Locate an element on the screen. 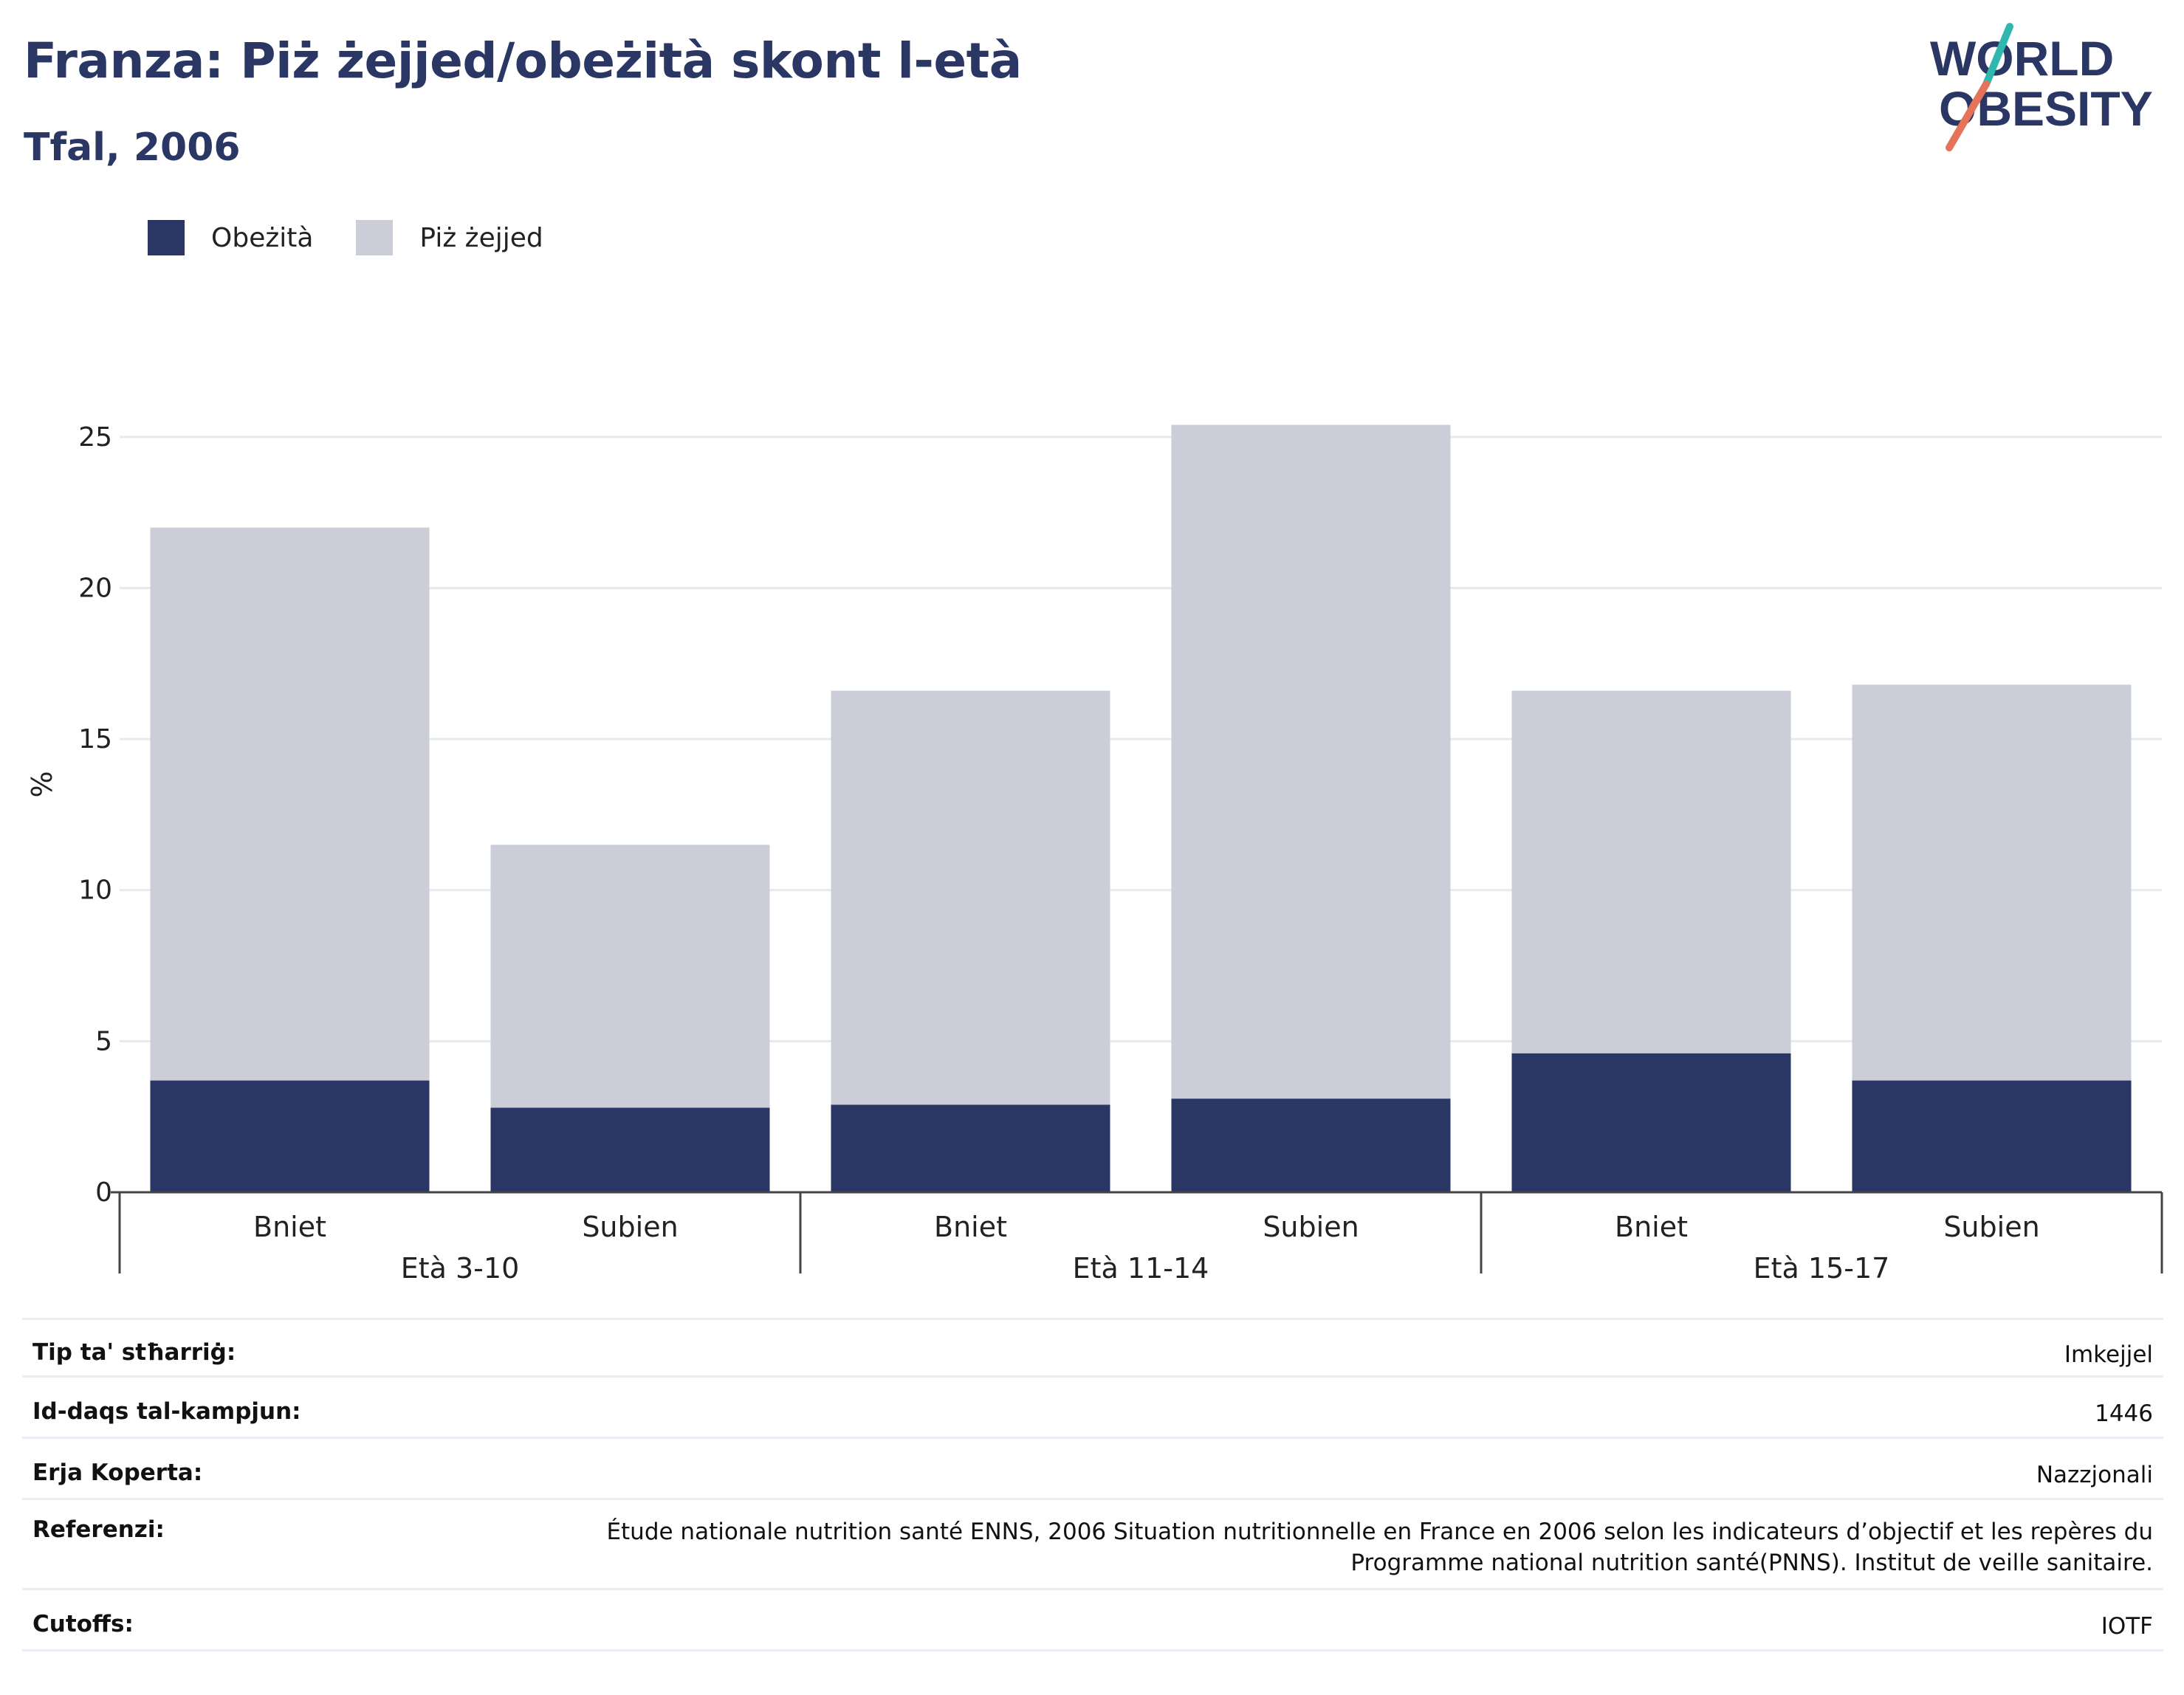 The image size is (2184, 1695). logo-slash-coral is located at coordinates (1968, 115).